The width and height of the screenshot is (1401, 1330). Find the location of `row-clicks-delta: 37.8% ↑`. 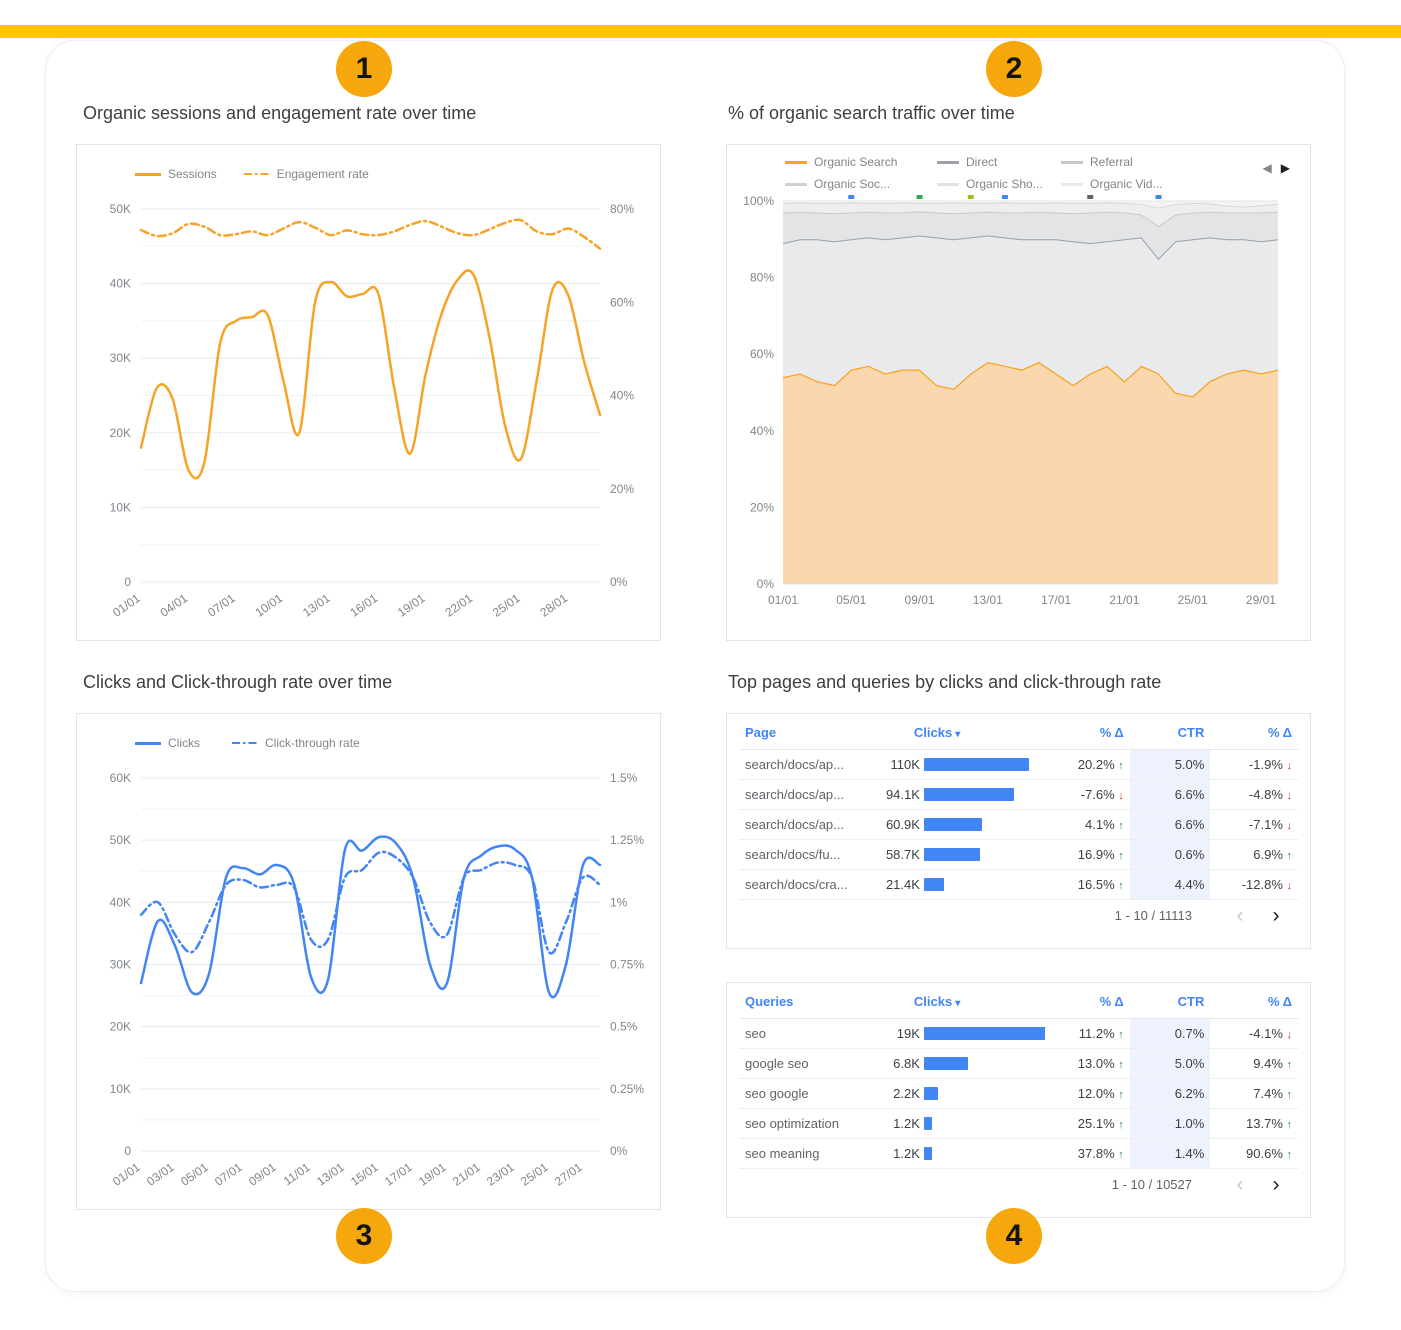

row-clicks-delta: 37.8% ↑ is located at coordinates (1087, 1153).